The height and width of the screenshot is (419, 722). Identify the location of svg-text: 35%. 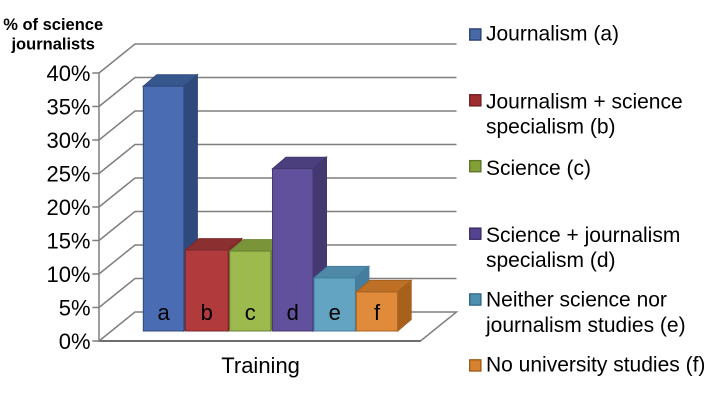
(68, 106).